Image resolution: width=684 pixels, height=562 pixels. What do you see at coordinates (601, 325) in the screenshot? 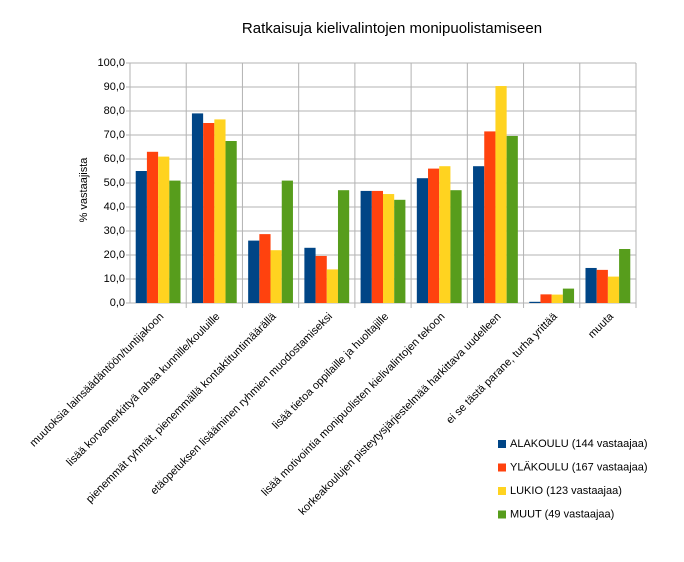
I see `x-tick-label: muuta` at bounding box center [601, 325].